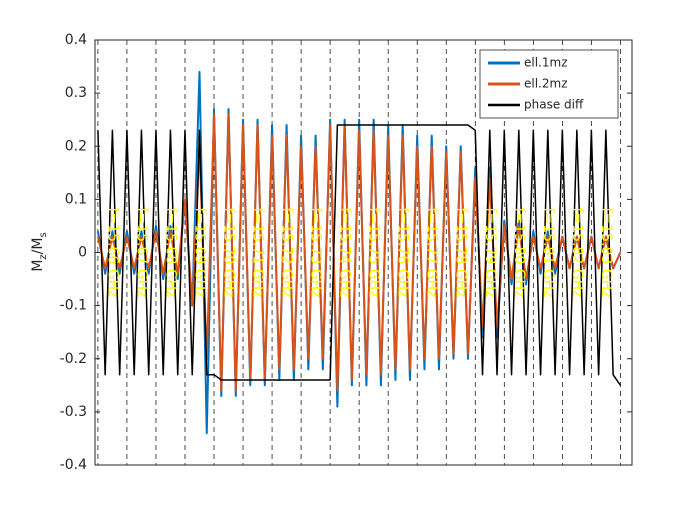 Image resolution: width=700 pixels, height=529 pixels. What do you see at coordinates (76, 146) in the screenshot?
I see `y-tick-label: 0.2` at bounding box center [76, 146].